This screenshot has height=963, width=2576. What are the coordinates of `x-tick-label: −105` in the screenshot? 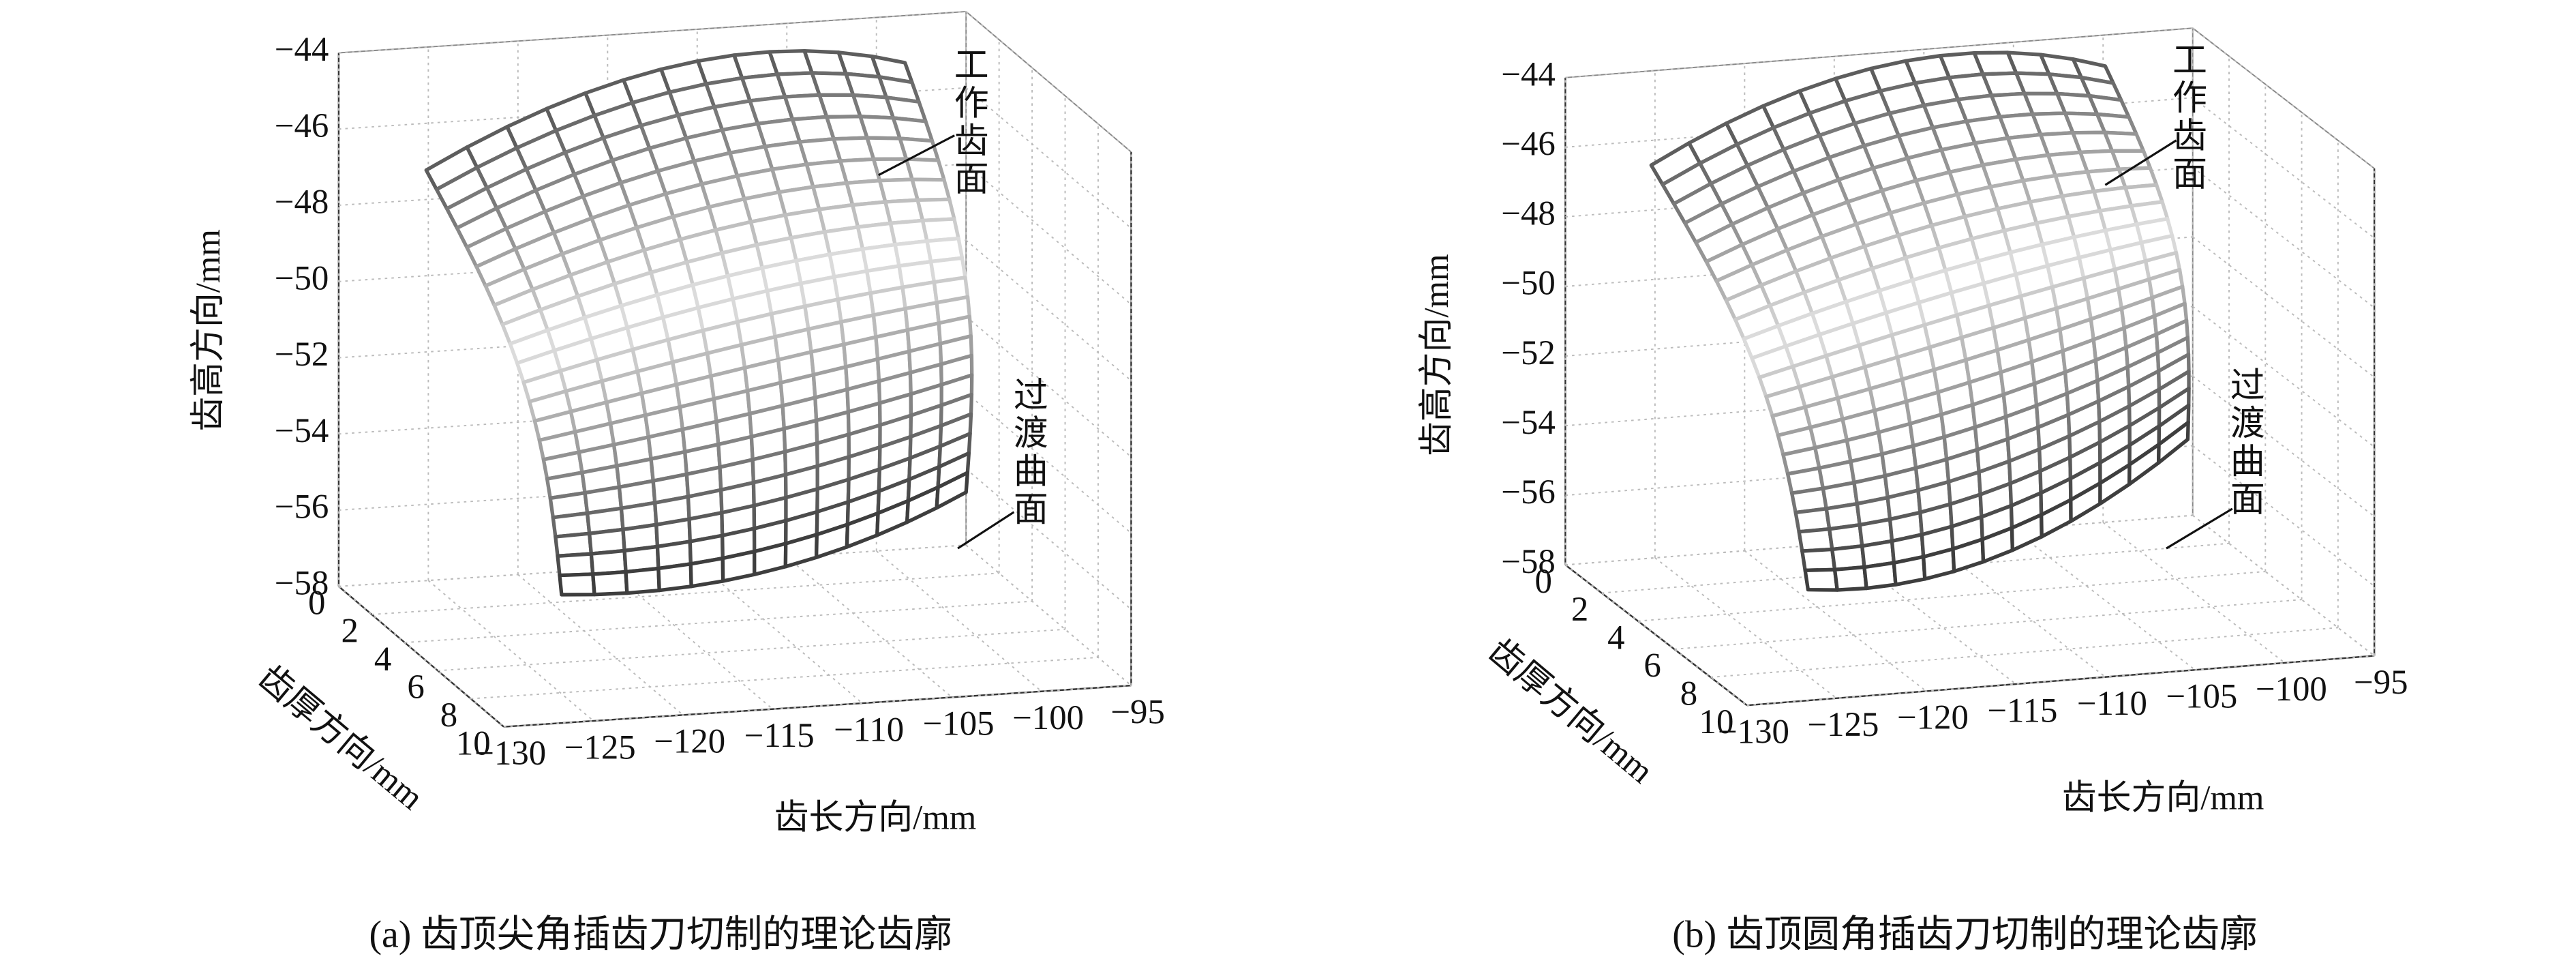 It's located at (2201, 697).